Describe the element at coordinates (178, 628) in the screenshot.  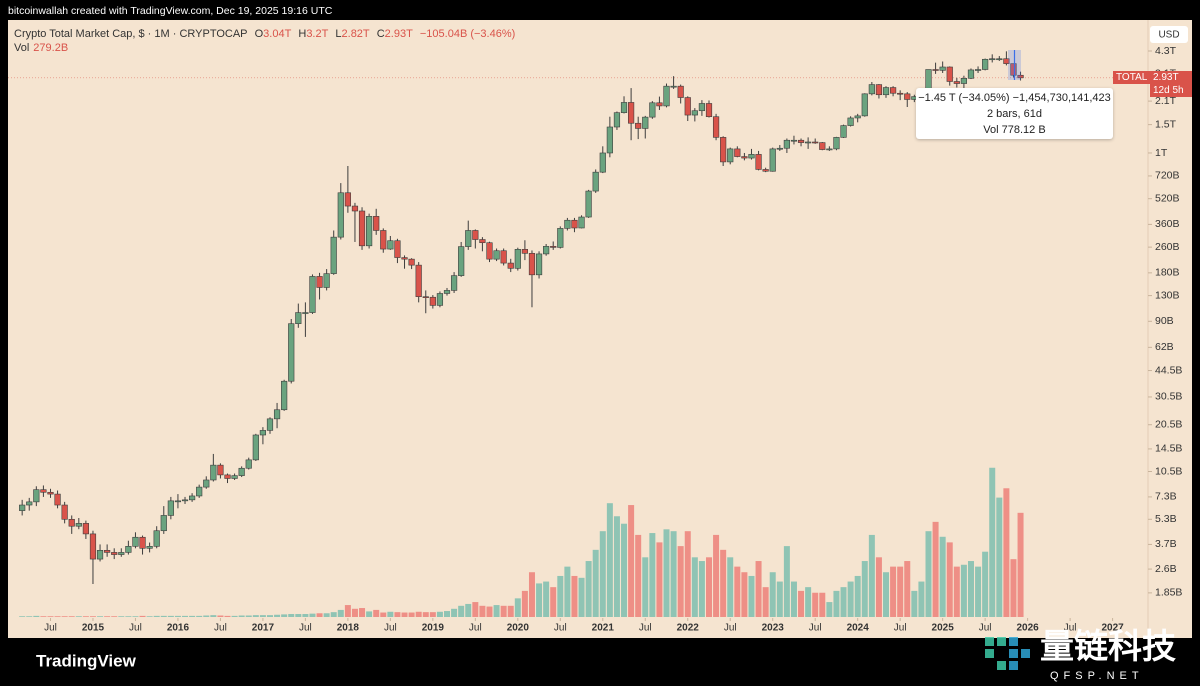
I see `x-tick-label: 2016` at that location.